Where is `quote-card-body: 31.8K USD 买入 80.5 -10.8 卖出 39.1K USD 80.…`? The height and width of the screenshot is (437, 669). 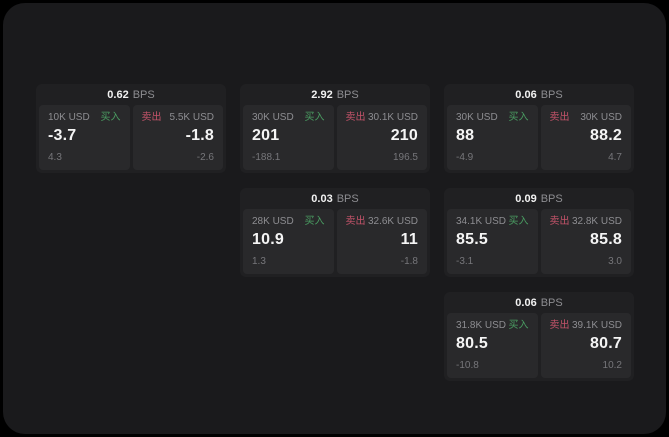 quote-card-body: 31.8K USD 买入 80.5 -10.8 卖出 39.1K USD 80.… is located at coordinates (539, 345).